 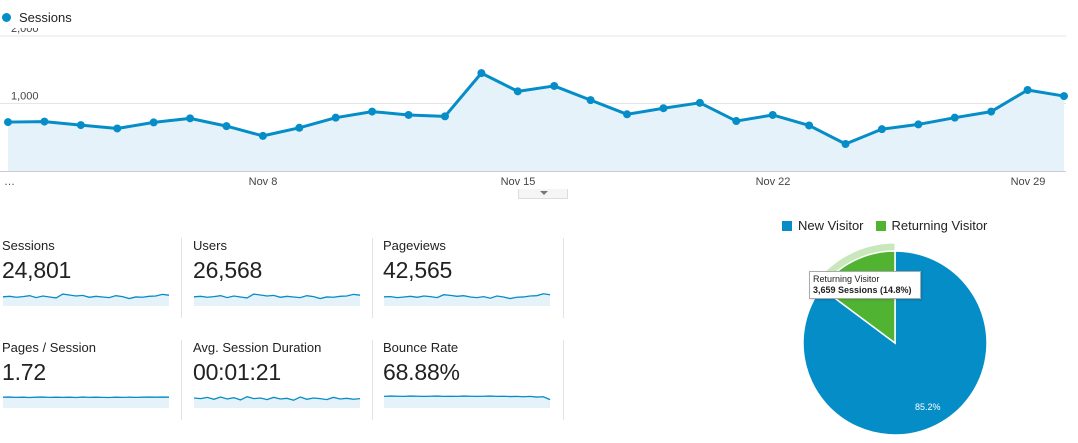 What do you see at coordinates (237, 372) in the screenshot?
I see `metric-value: 00:01:21` at bounding box center [237, 372].